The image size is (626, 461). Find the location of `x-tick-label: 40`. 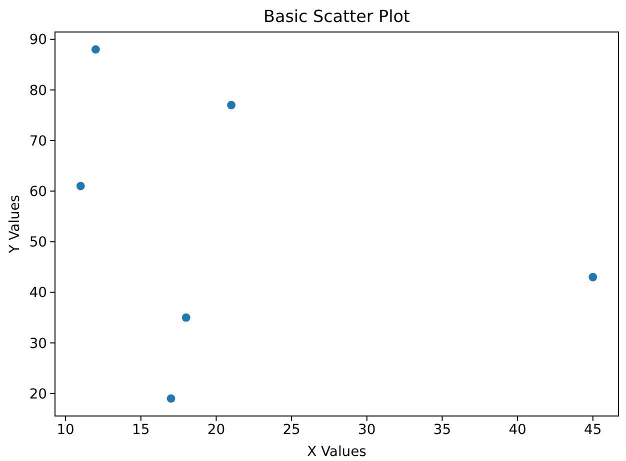

x-tick-label: 40 is located at coordinates (517, 430).